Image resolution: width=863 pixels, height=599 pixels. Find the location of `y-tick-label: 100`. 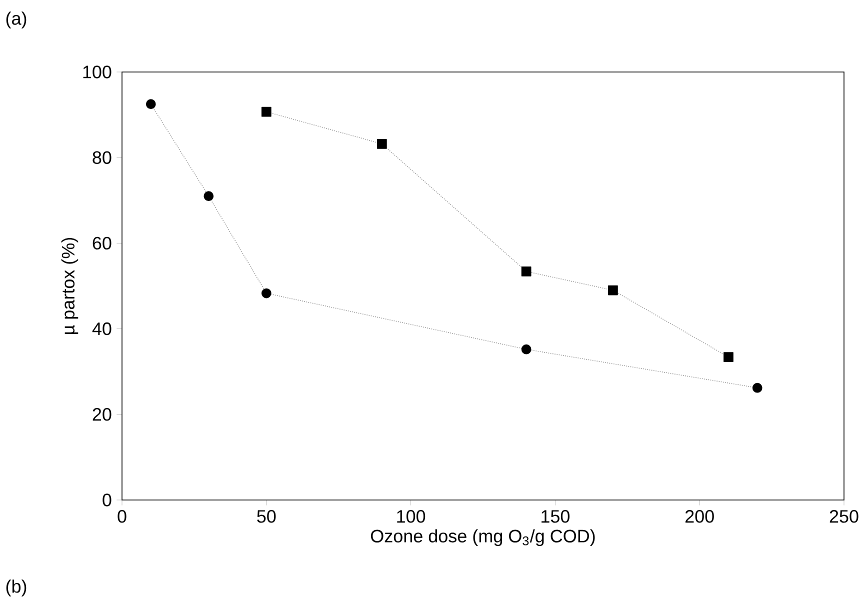

y-tick-label: 100 is located at coordinates (97, 72).